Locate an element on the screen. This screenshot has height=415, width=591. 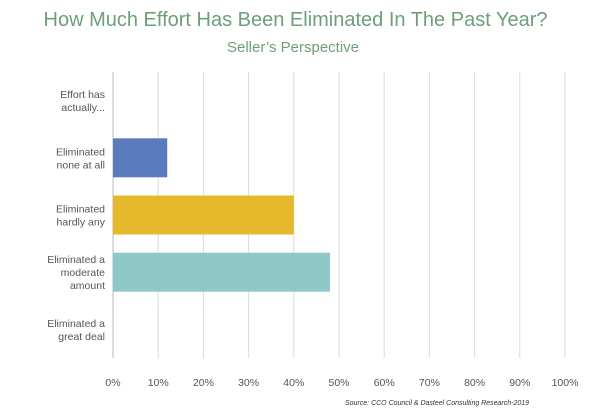
x-tick-label: 80% is located at coordinates (474, 383).